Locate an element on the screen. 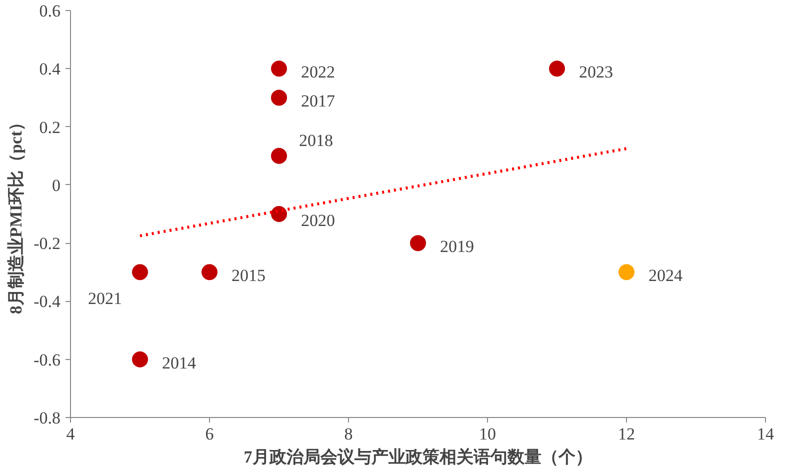  x-tick-label: 12 is located at coordinates (626, 434).